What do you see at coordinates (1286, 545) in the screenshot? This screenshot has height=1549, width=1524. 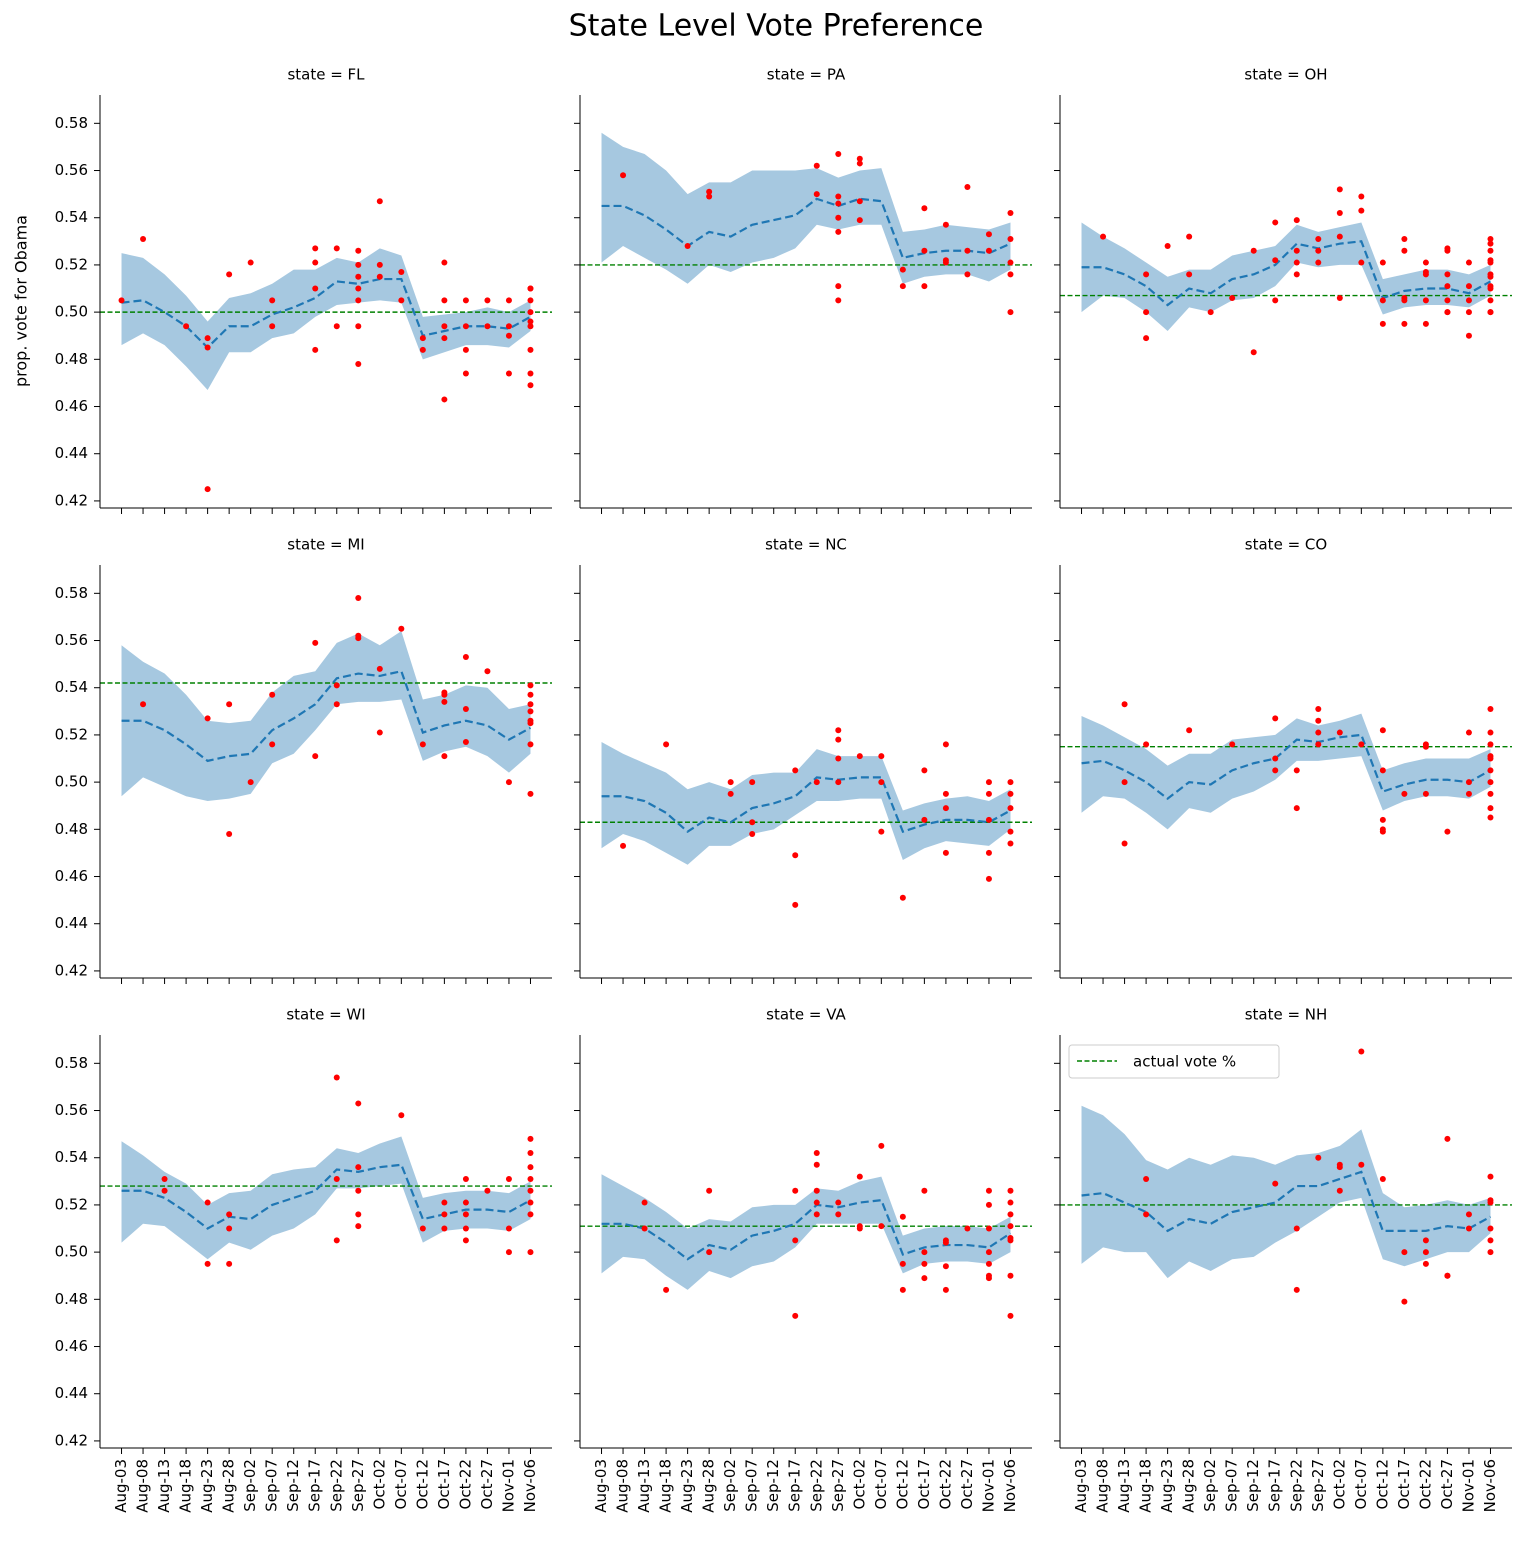 I see `panel-title: state = CO` at bounding box center [1286, 545].